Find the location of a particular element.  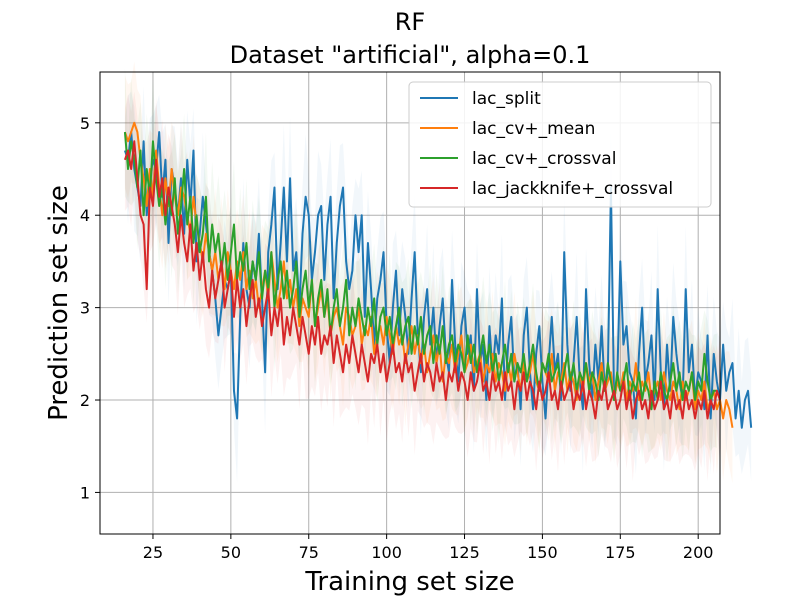

y-tick-label: 1 is located at coordinates (85, 492).